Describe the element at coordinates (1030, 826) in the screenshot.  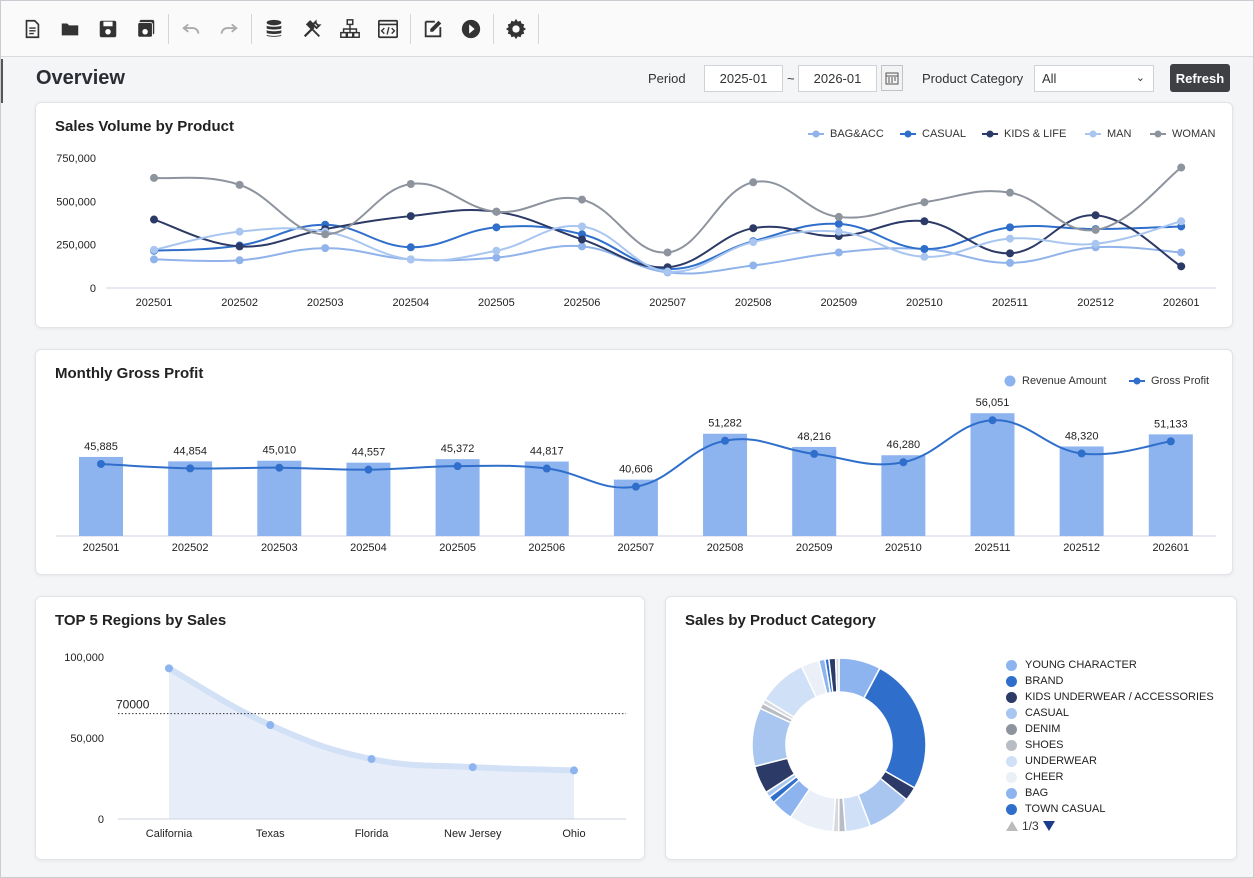
I see `legend-pager: 1/3` at that location.